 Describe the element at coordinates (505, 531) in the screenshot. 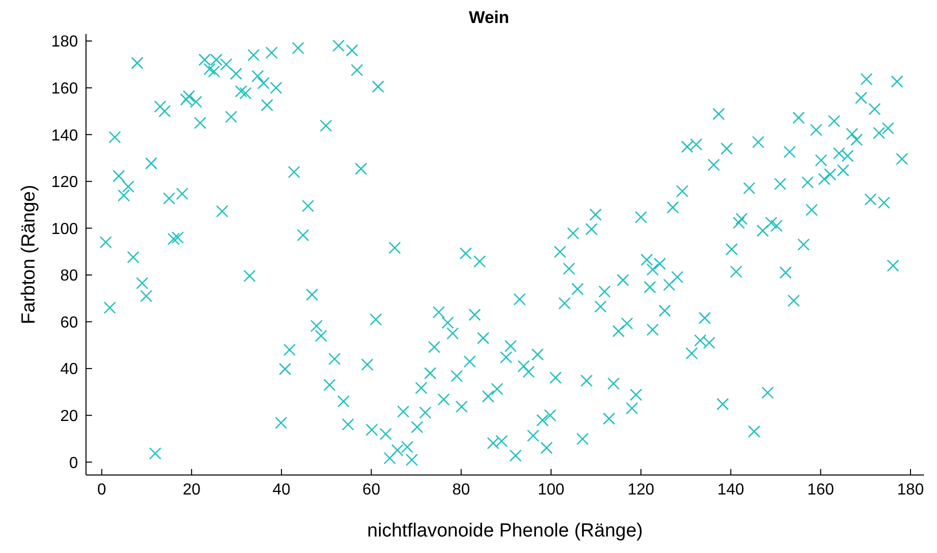

I see `x-axis-title: nichtflavonoide Phenole (Ränge)` at that location.